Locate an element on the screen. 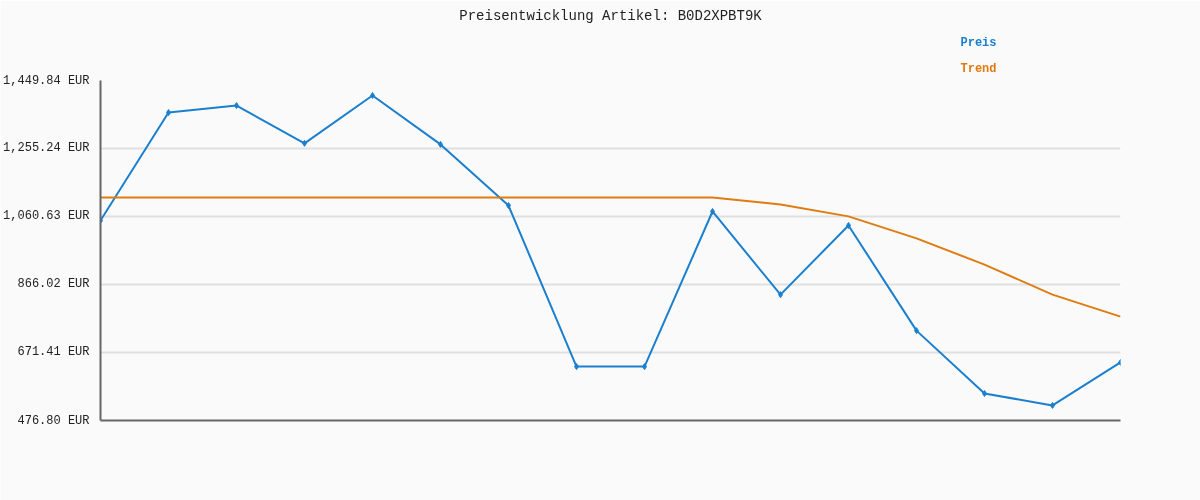 This screenshot has height=500, width=1200. text: Preis is located at coordinates (978, 42).